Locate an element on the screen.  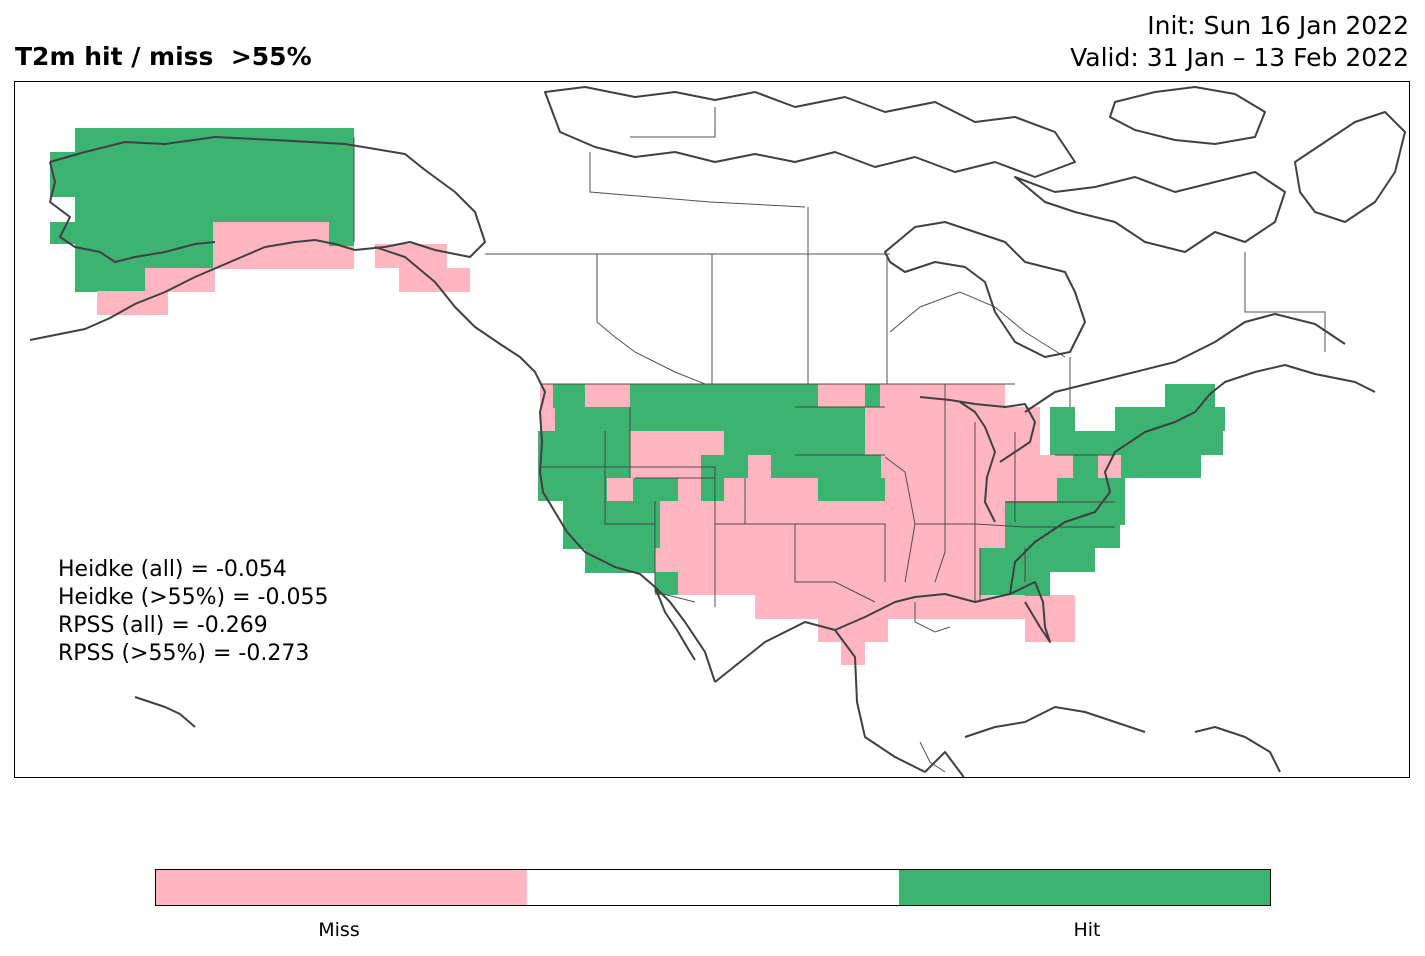
colorbar-hit-label: Hit is located at coordinates (1087, 930).